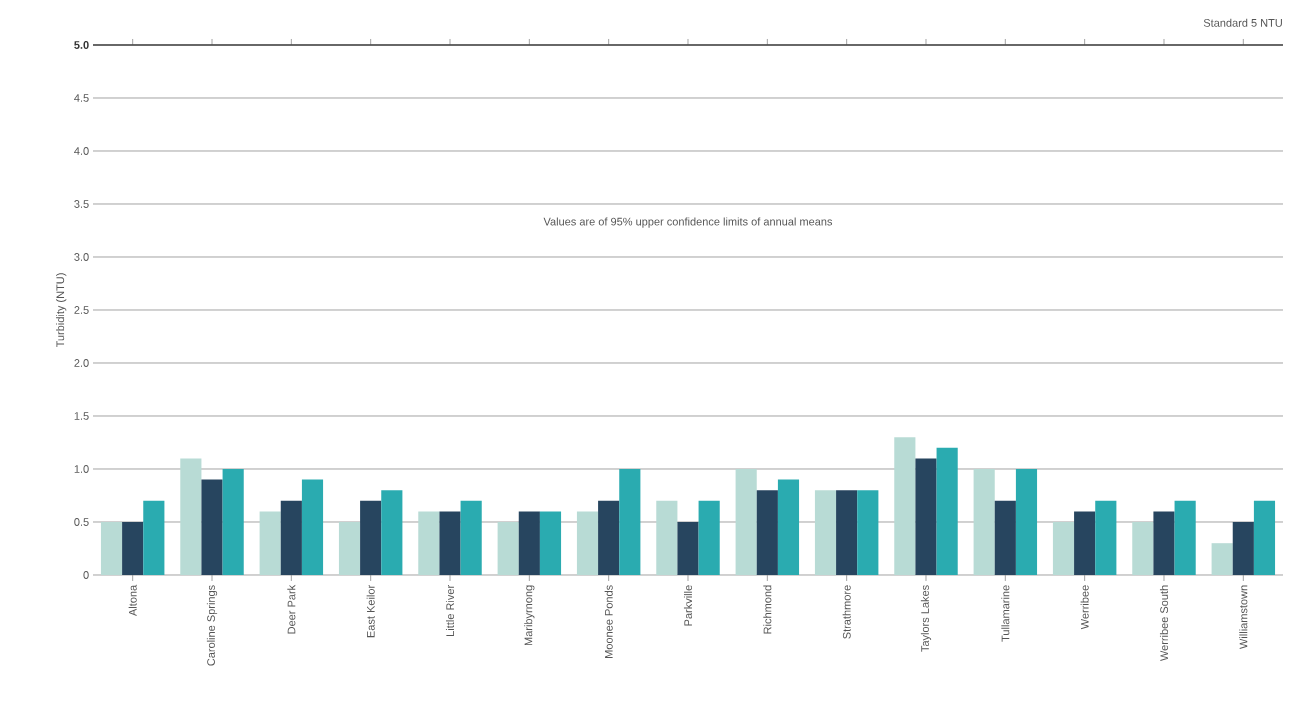 The image size is (1297, 722). I want to click on y-tick-label: 4.0, so click(81, 151).